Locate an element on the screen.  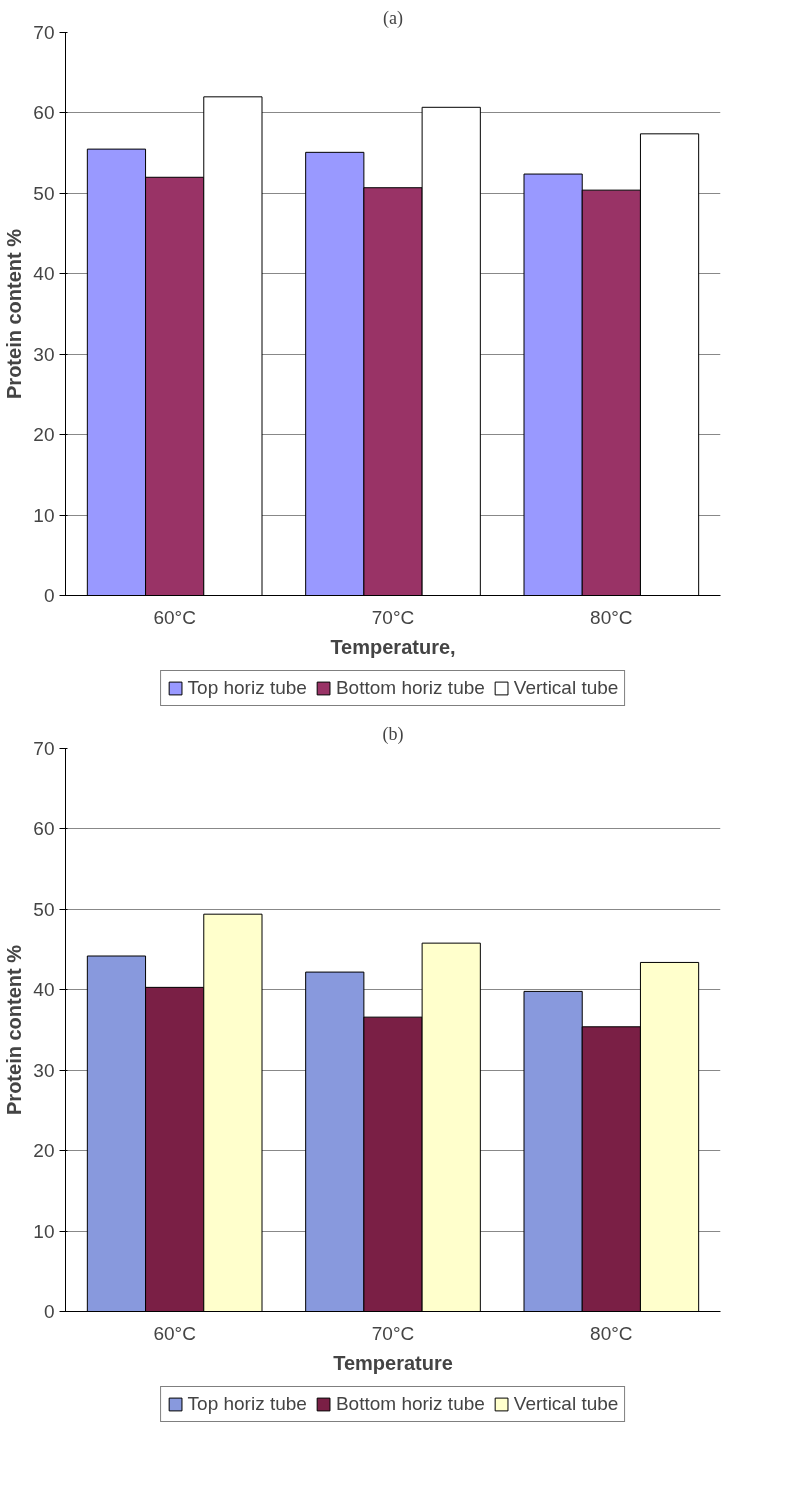
chart-title: (a) is located at coordinates (393, 18).